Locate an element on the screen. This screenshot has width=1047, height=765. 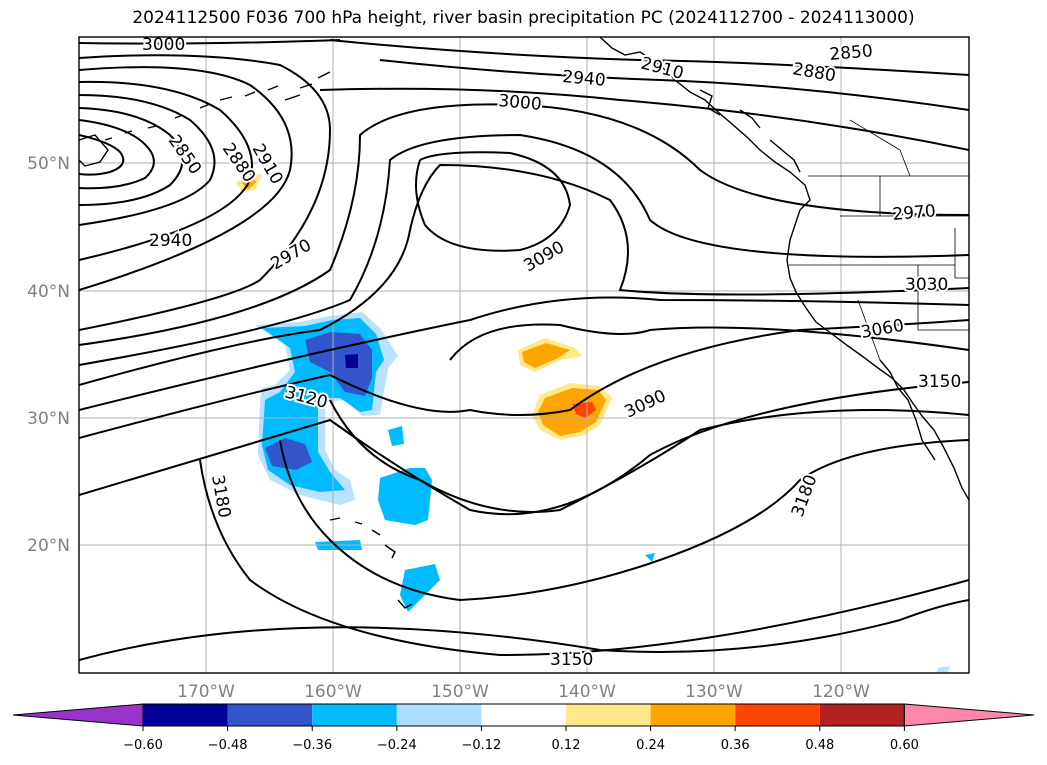
lon-tick-label: 120°W is located at coordinates (841, 692).